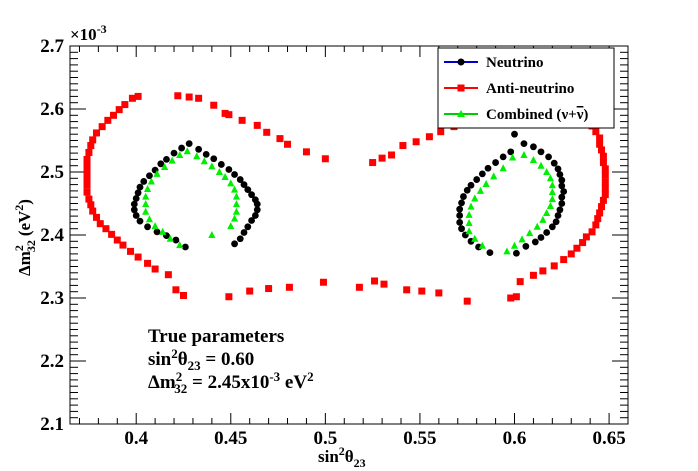 This screenshot has height=471, width=698. Describe the element at coordinates (419, 438) in the screenshot. I see `x-tick-label: 0.55` at that location.